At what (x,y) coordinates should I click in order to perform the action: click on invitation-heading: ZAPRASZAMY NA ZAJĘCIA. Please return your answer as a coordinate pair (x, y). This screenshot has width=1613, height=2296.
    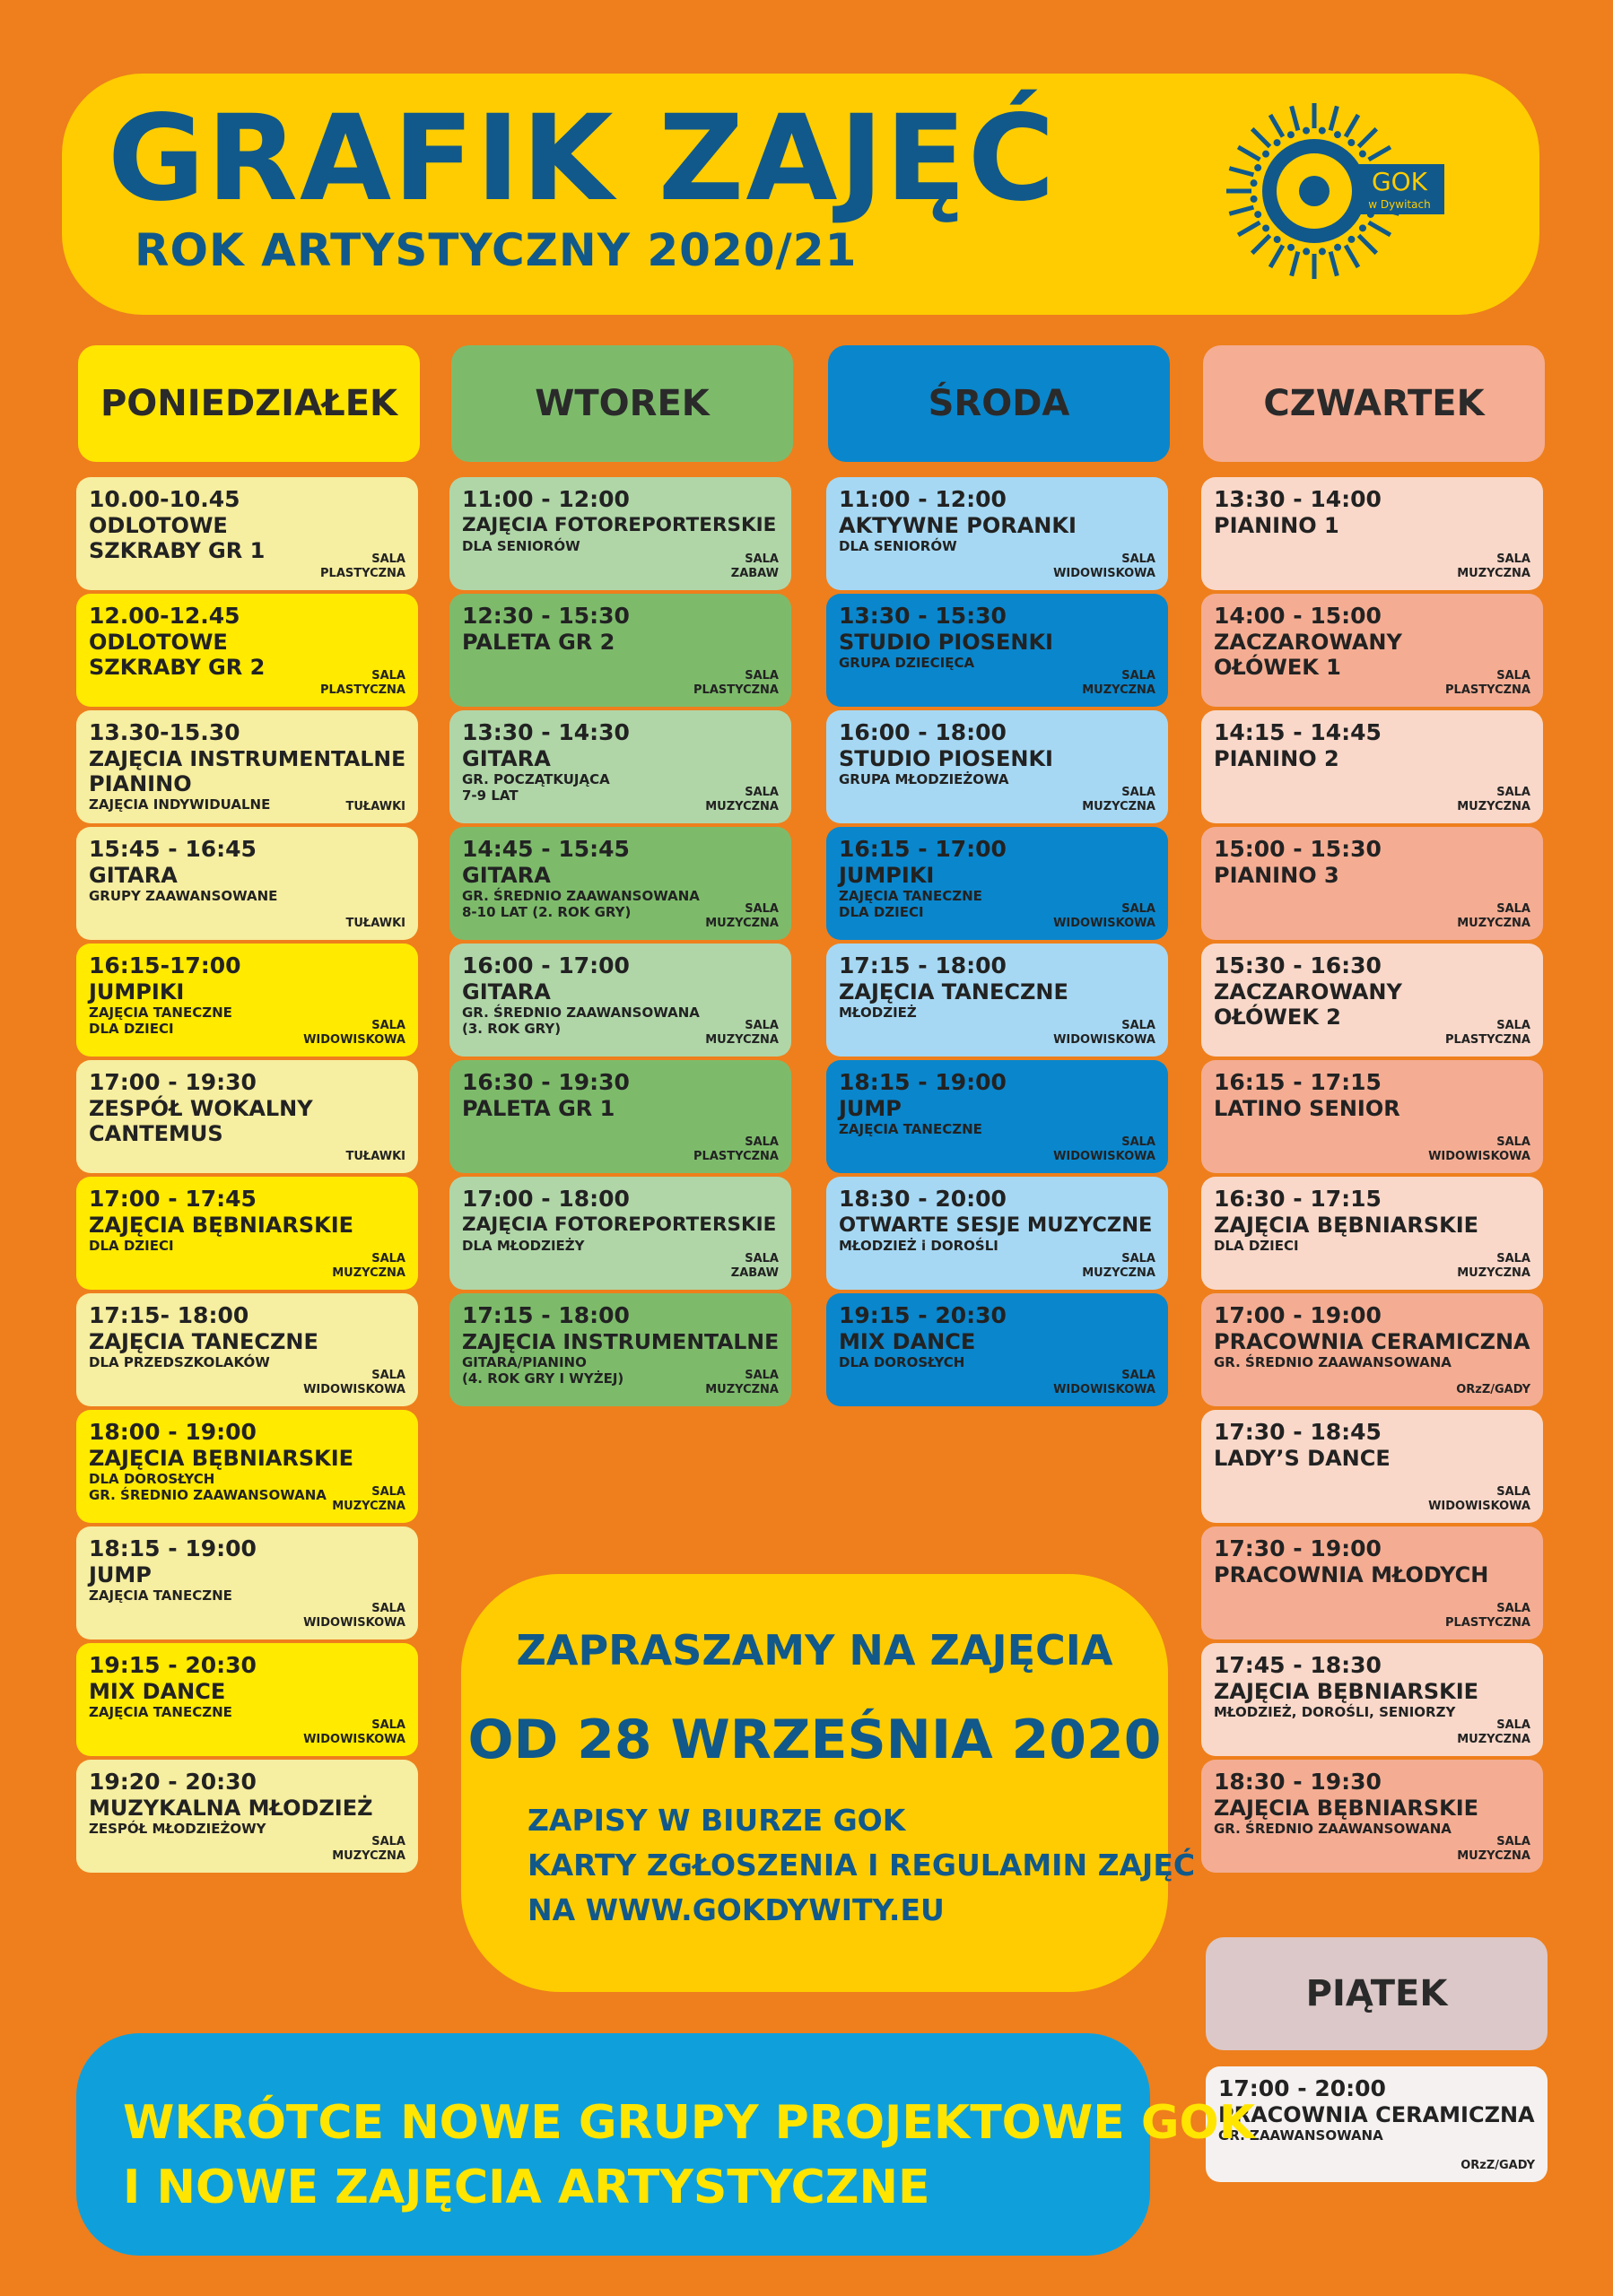
    Looking at the image, I should click on (814, 1650).